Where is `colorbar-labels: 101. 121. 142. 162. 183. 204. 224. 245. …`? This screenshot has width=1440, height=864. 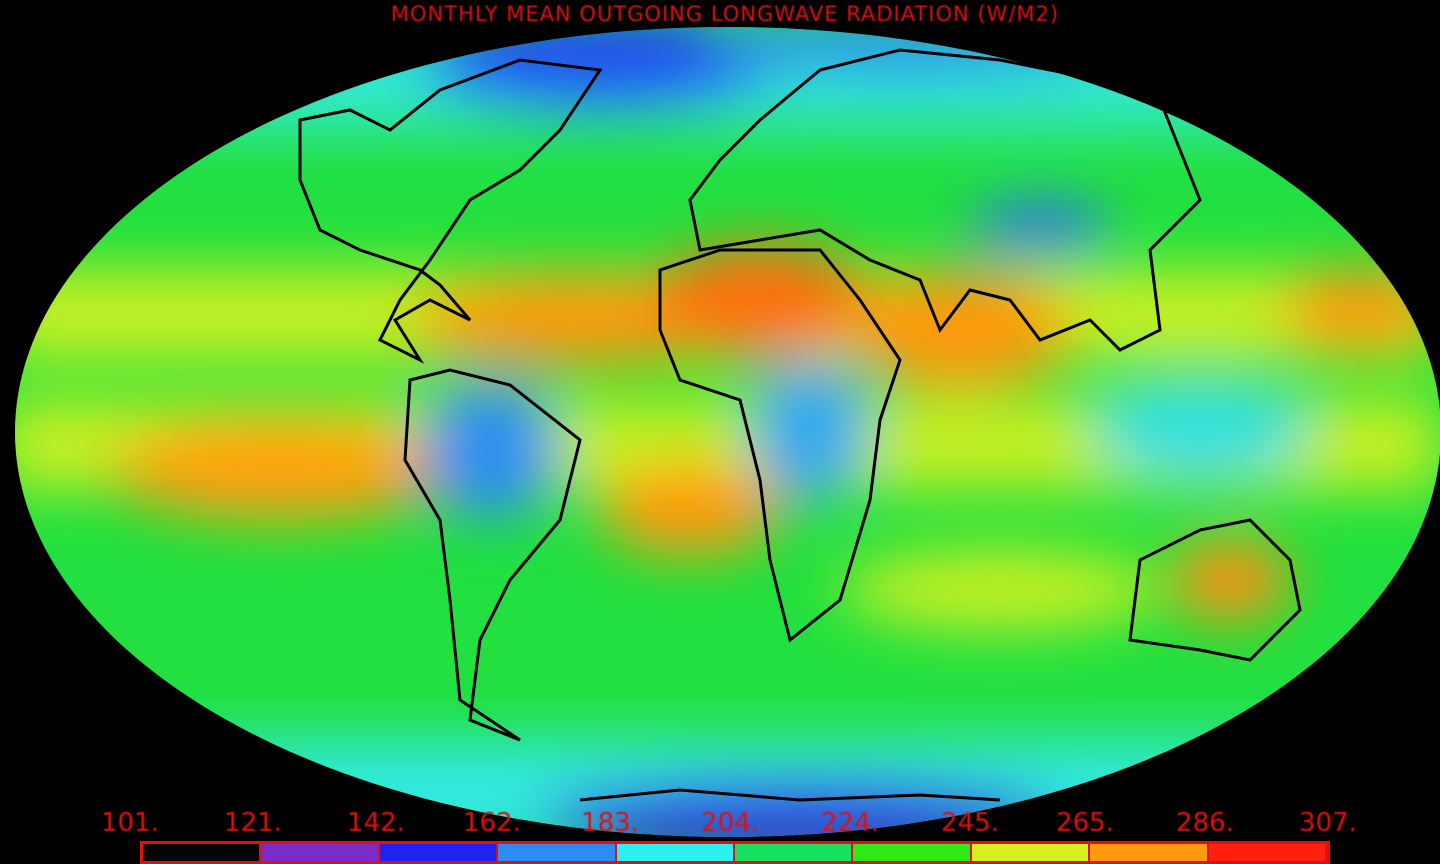
colorbar-labels: 101. 121. 142. 162. 183. 204. 224. 245. … is located at coordinates (740, 825).